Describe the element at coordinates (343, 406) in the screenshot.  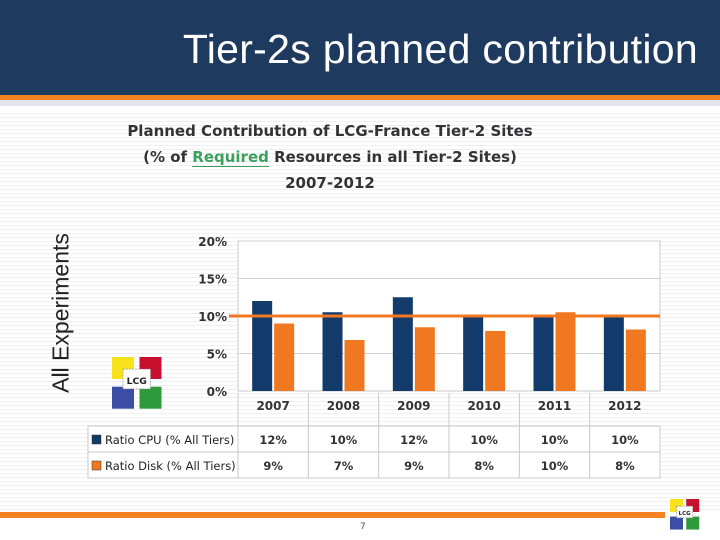
I see `x-tick-label: 2008` at that location.